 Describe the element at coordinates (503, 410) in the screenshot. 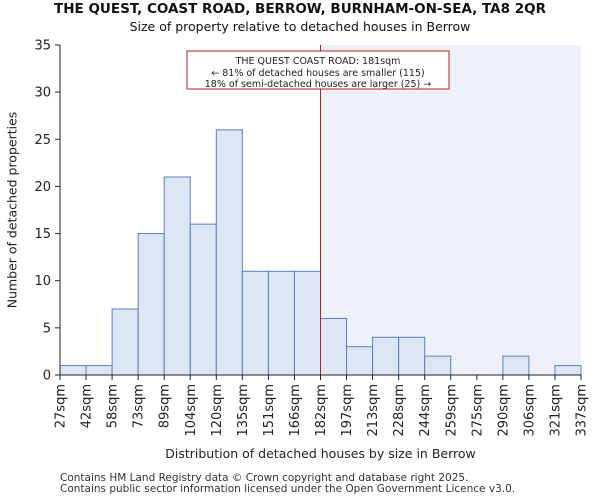

I see `x-tick-label-290sqm: 290sqm` at that location.